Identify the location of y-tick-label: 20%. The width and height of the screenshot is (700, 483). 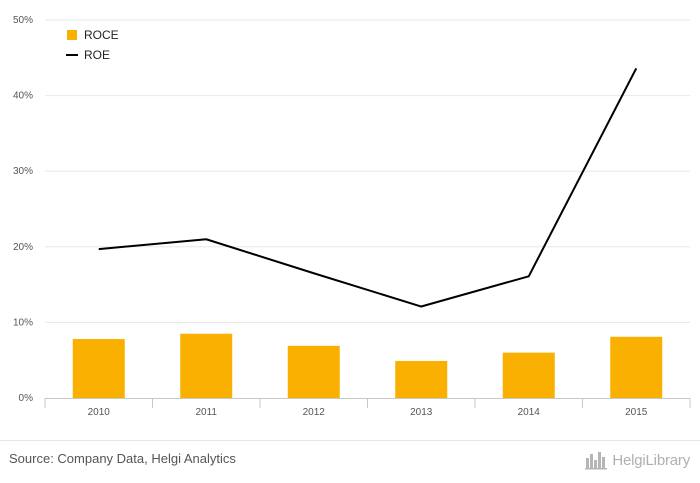
(23, 247).